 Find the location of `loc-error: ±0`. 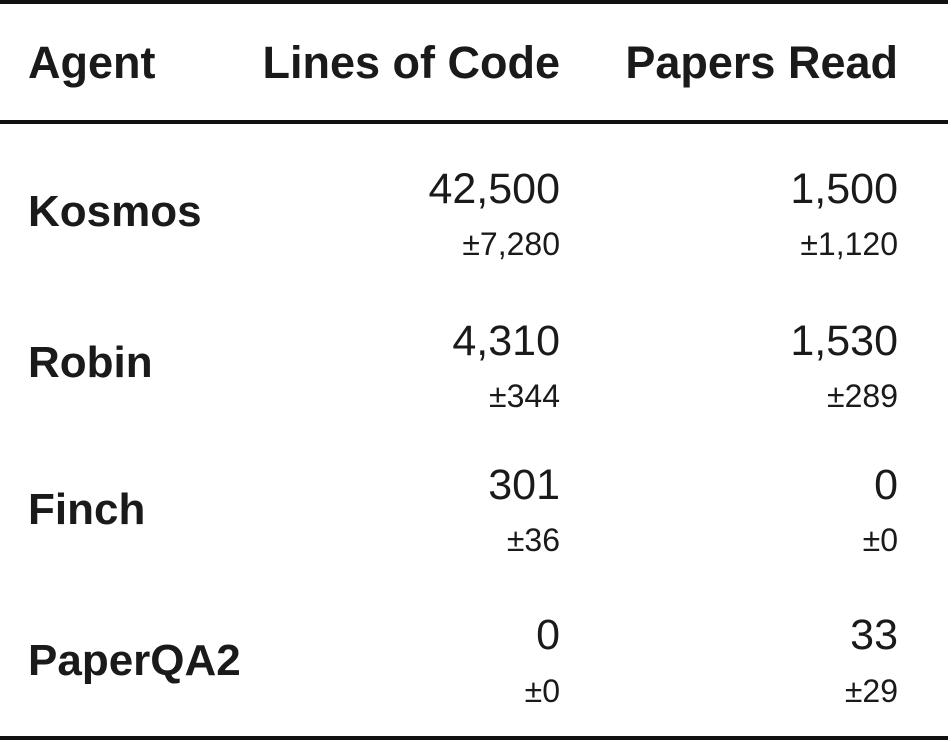

loc-error: ±0 is located at coordinates (542, 691).